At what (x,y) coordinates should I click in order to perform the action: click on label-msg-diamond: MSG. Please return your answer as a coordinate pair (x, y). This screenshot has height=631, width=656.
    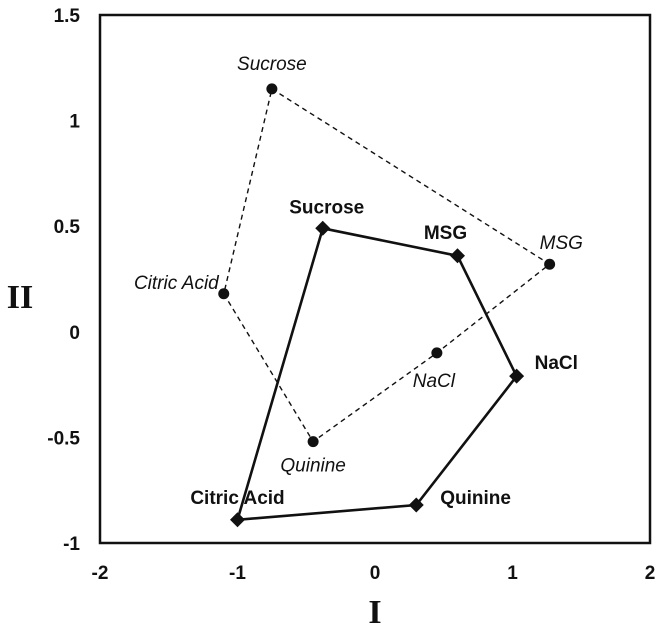
    Looking at the image, I should click on (445, 233).